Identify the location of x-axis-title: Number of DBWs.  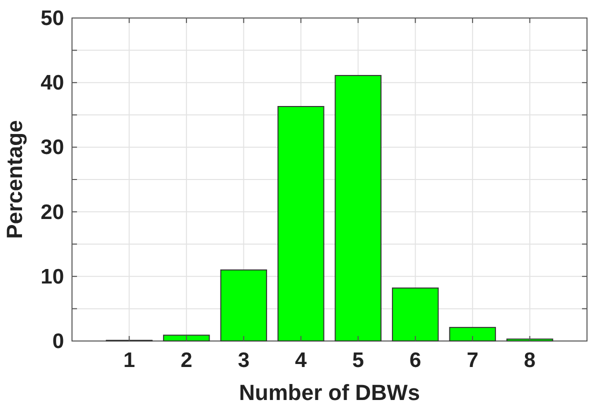
(329, 392).